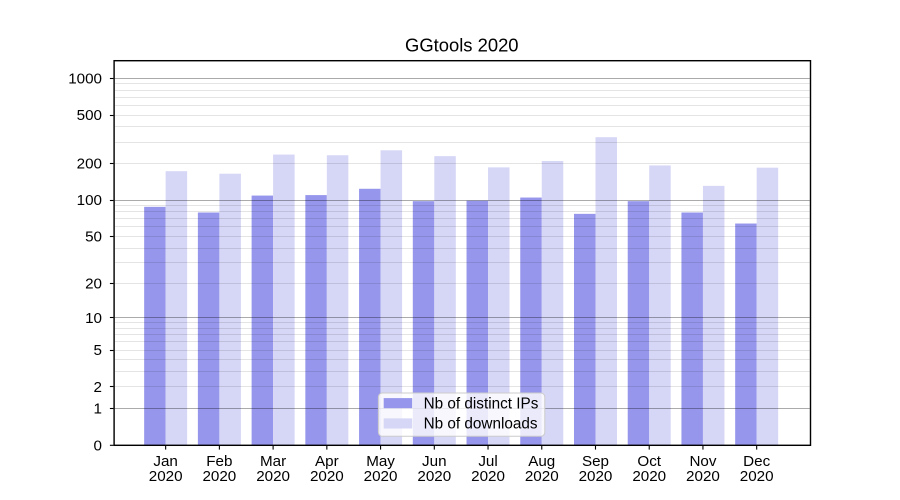  I want to click on svg-text: 1, so click(98, 408).